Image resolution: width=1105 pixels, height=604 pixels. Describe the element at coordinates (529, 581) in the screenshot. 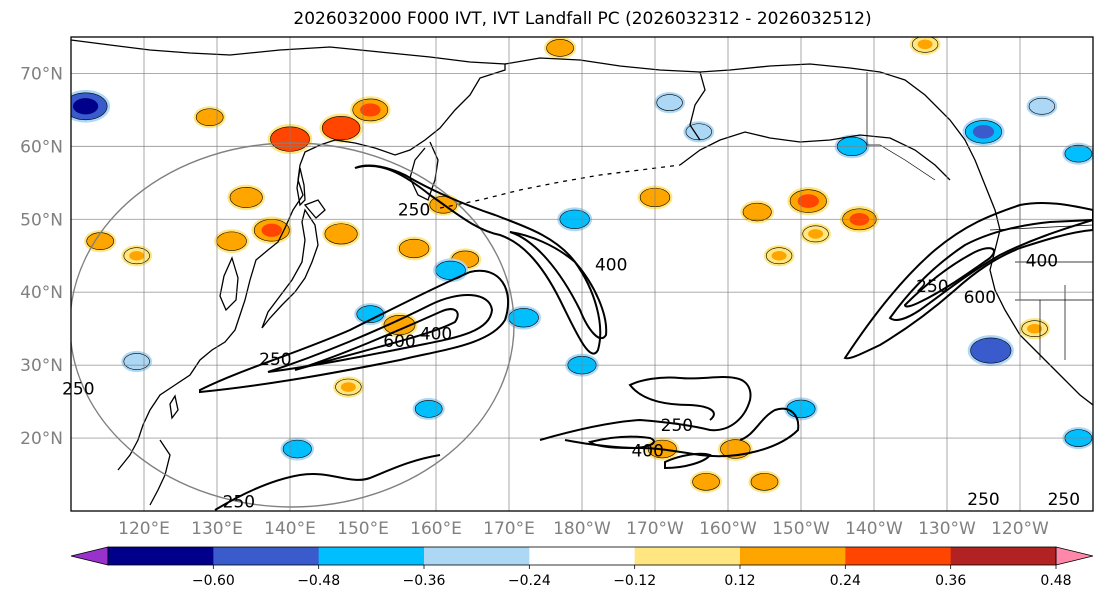

I see `colorbar-tick-label: −0.24` at that location.